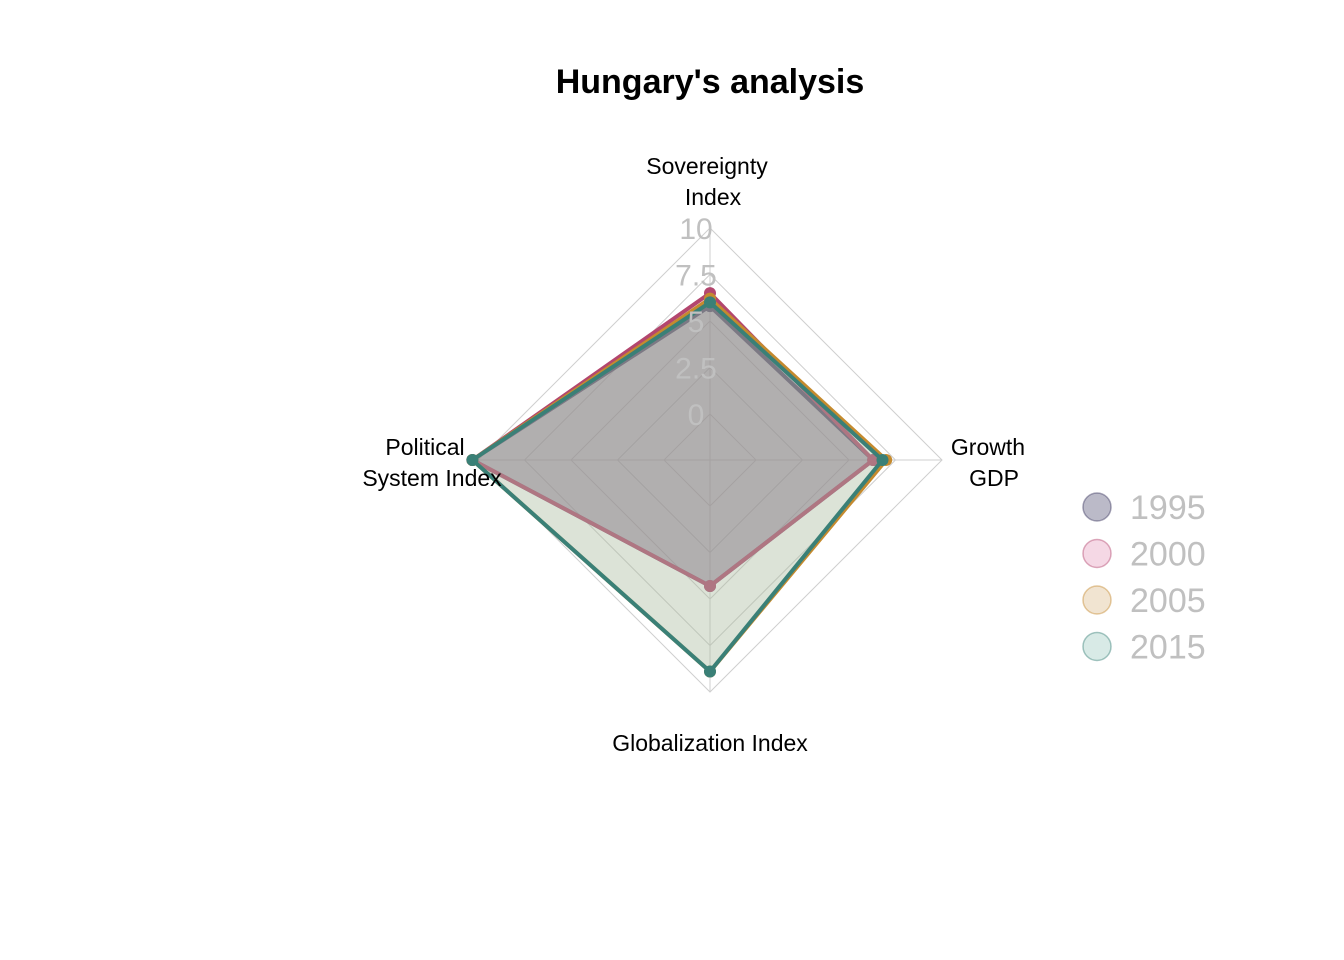 The width and height of the screenshot is (1344, 960). What do you see at coordinates (1168, 601) in the screenshot?
I see `legend-label-2005: 2005` at bounding box center [1168, 601].